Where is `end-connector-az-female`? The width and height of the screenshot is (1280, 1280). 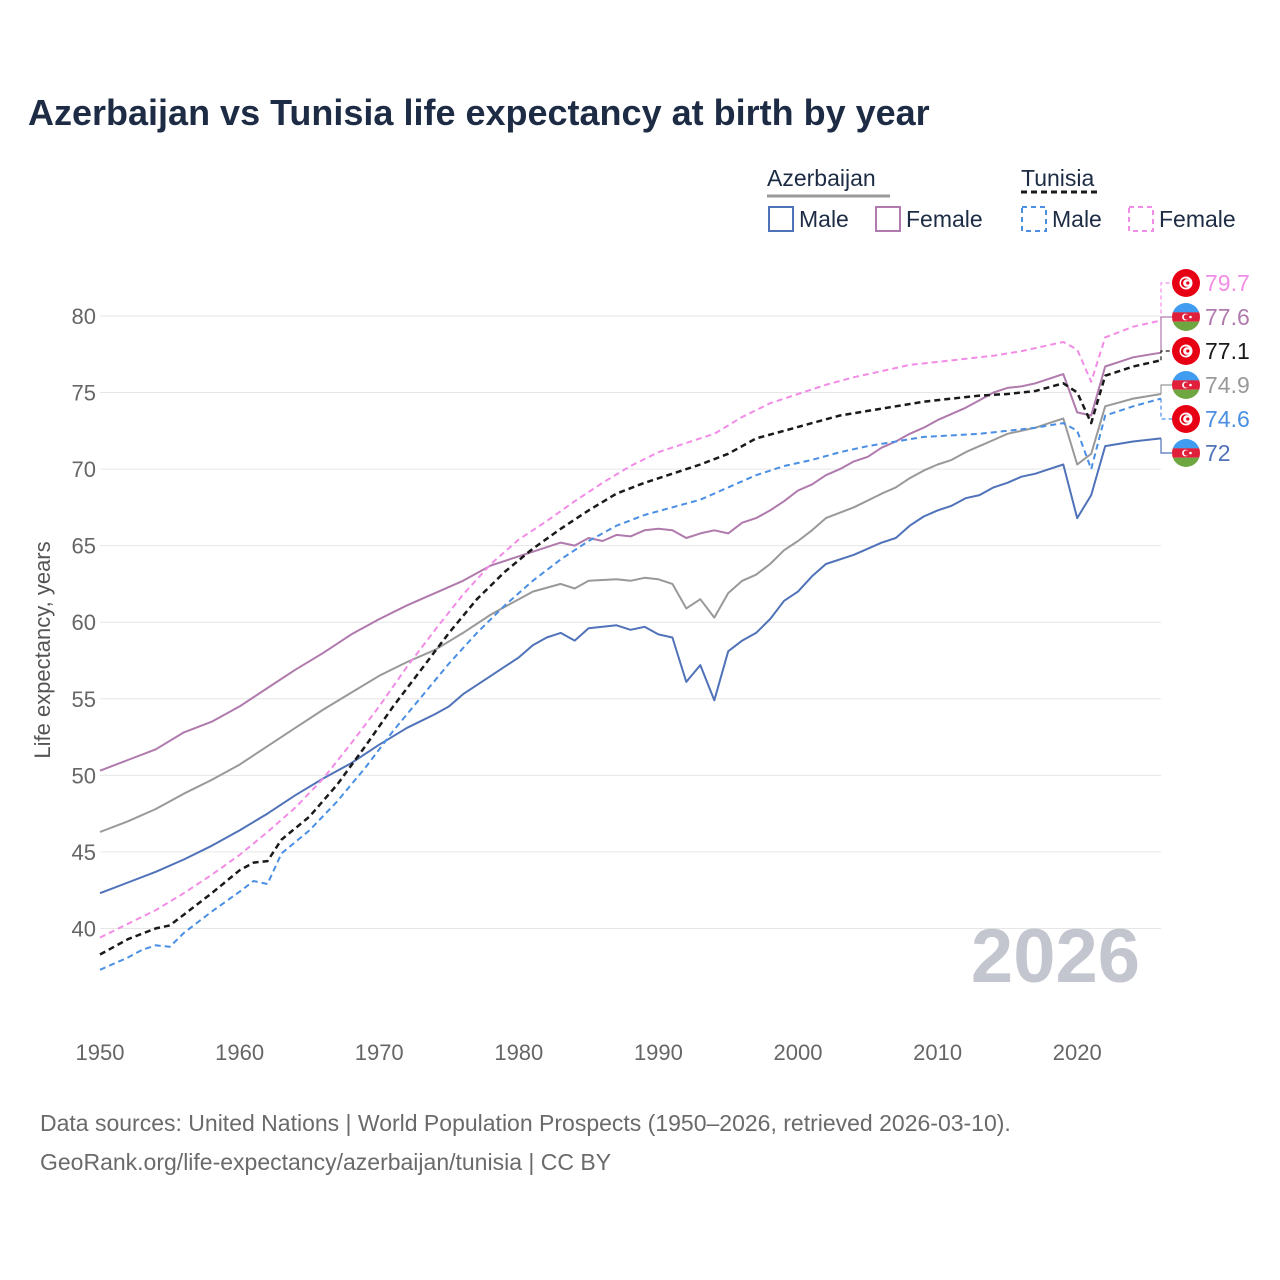
end-connector-az-female is located at coordinates (1166, 334).